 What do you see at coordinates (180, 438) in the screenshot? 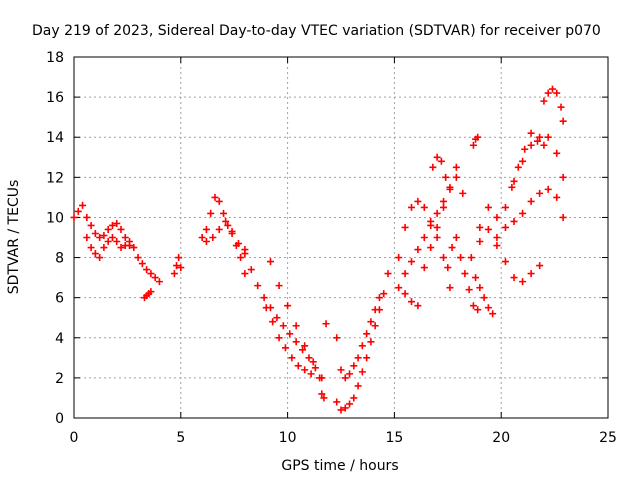
I see `x-tick-label: 5` at bounding box center [180, 438].